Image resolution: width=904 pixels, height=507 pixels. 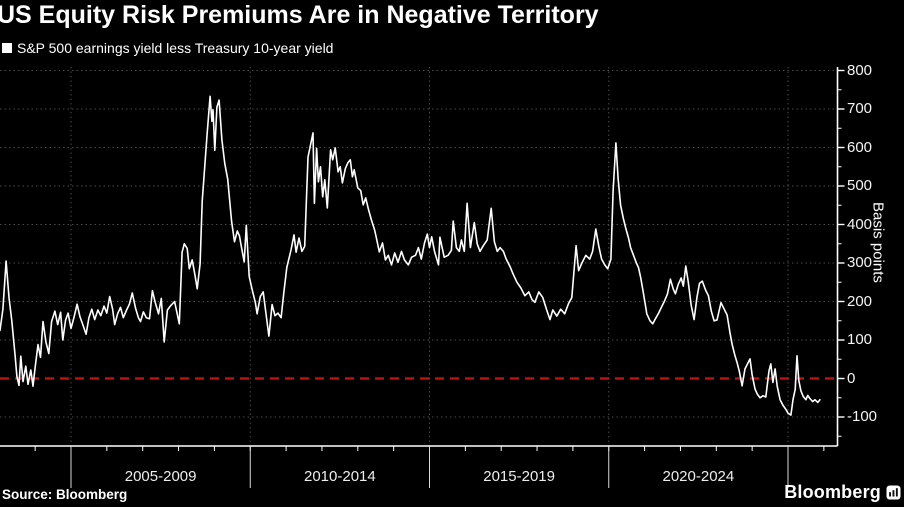 I want to click on y-tick-label: 300, so click(x=860, y=262).